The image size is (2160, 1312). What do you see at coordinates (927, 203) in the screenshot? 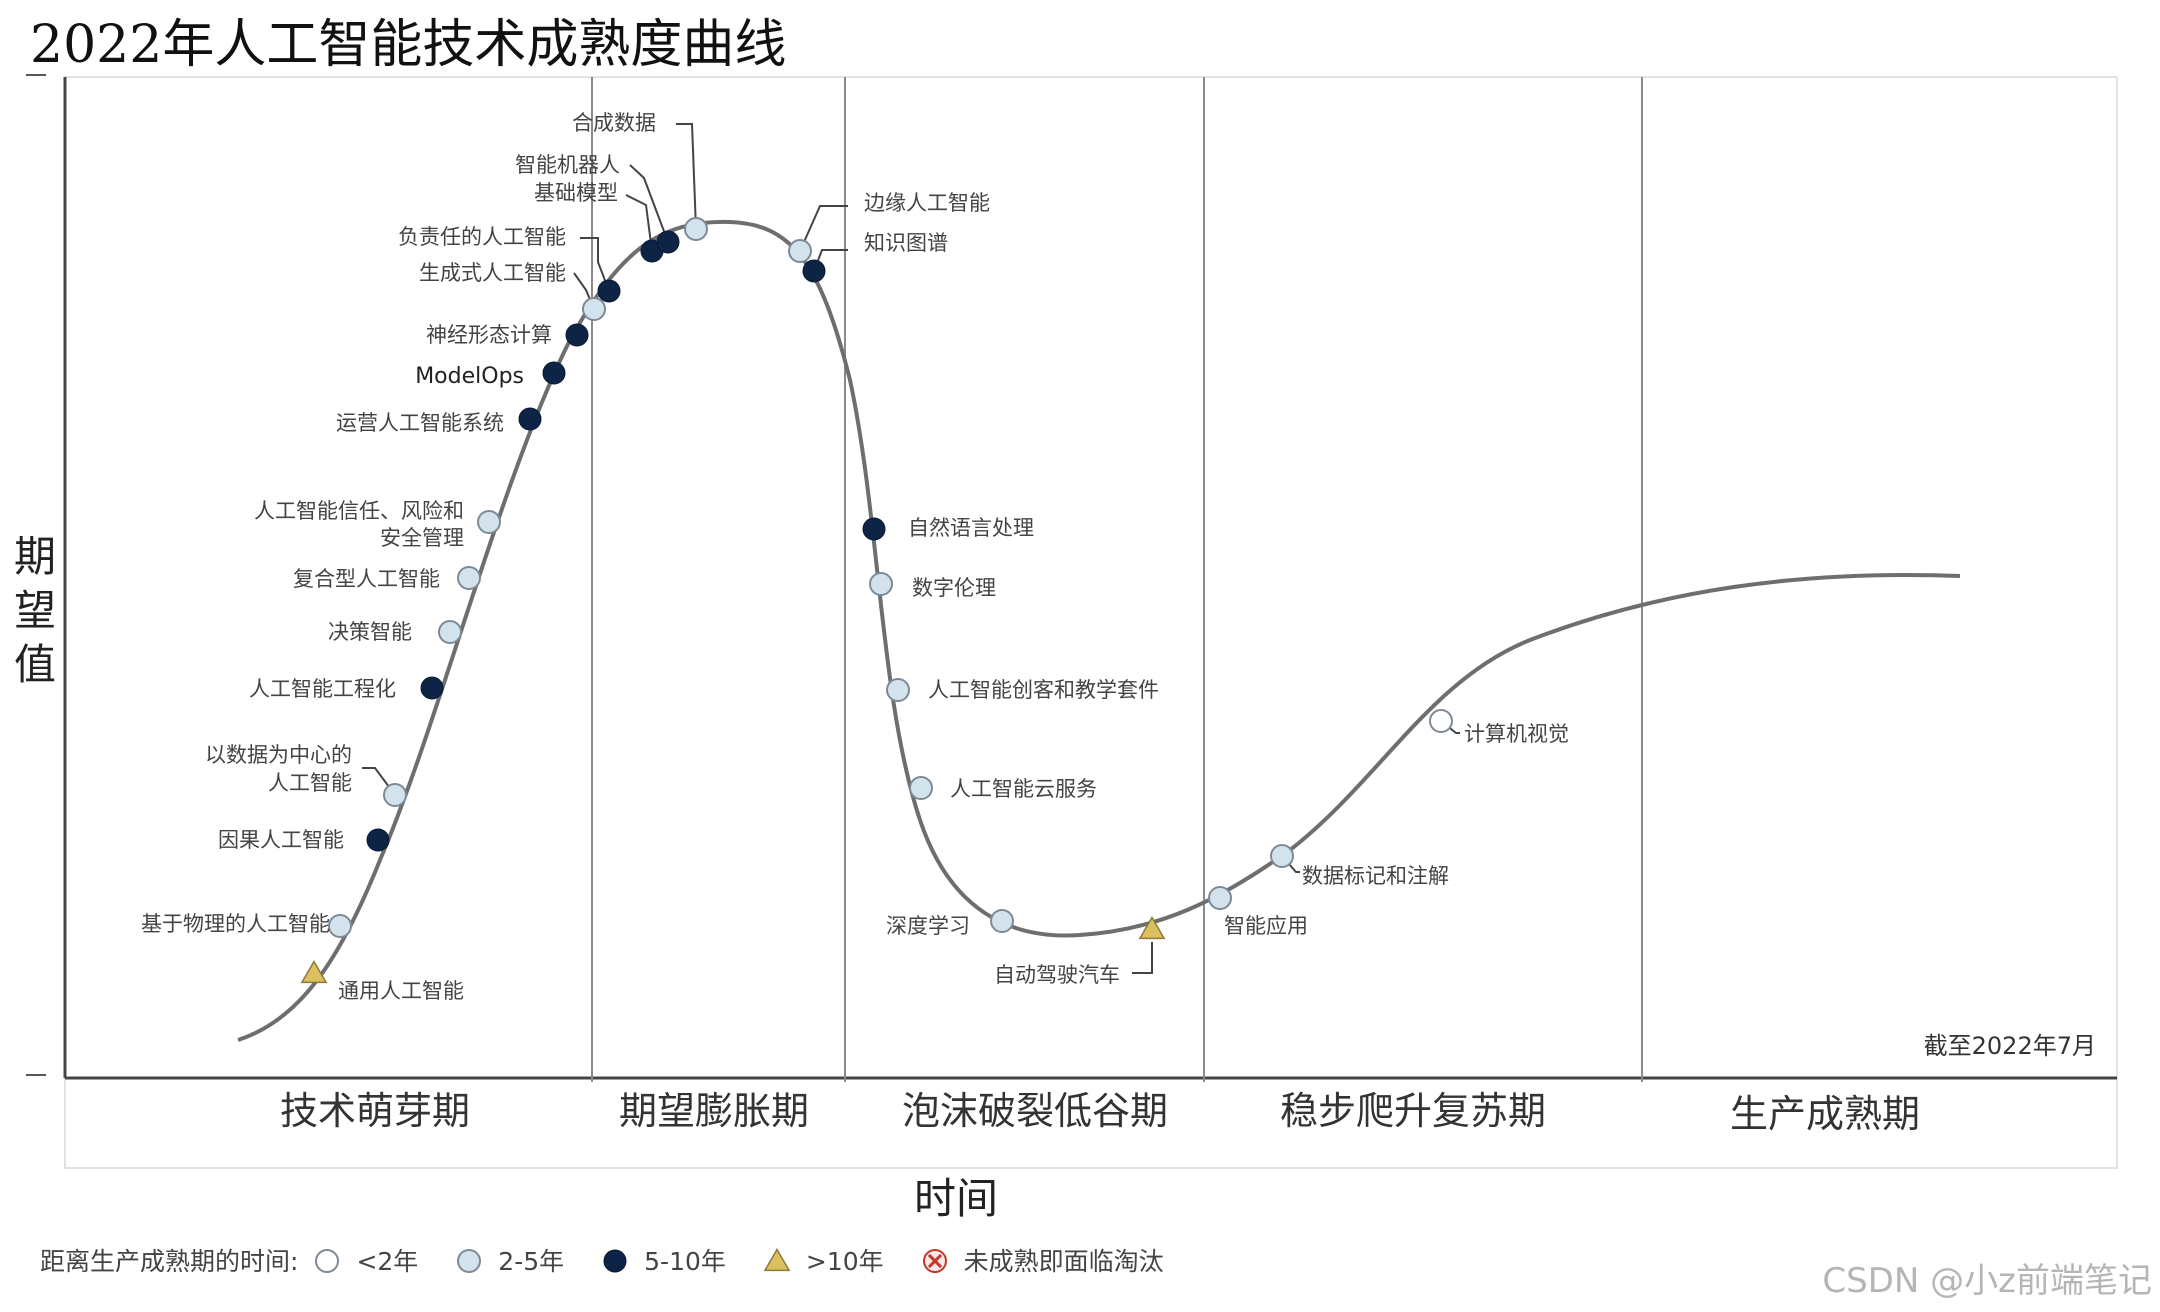
I see `point-label: 边缘人工智能` at bounding box center [927, 203].